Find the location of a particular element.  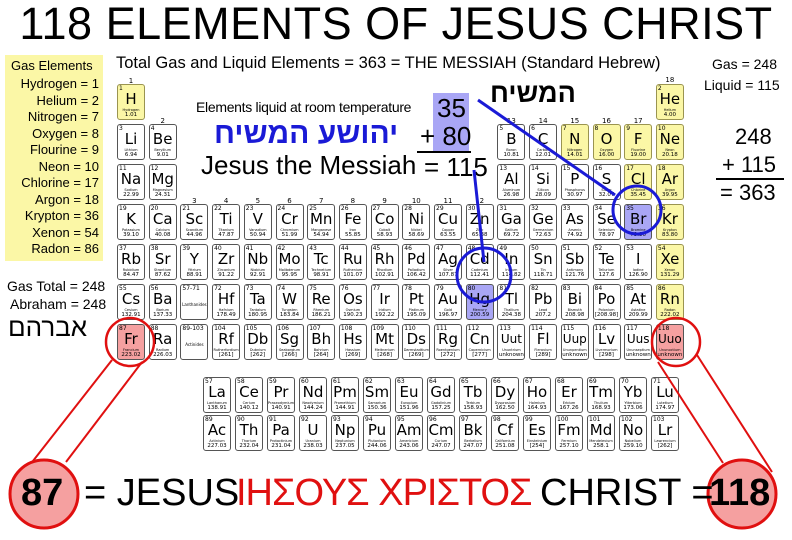

element-tile-he: 2 He Helium 4.00 is located at coordinates (669, 102).